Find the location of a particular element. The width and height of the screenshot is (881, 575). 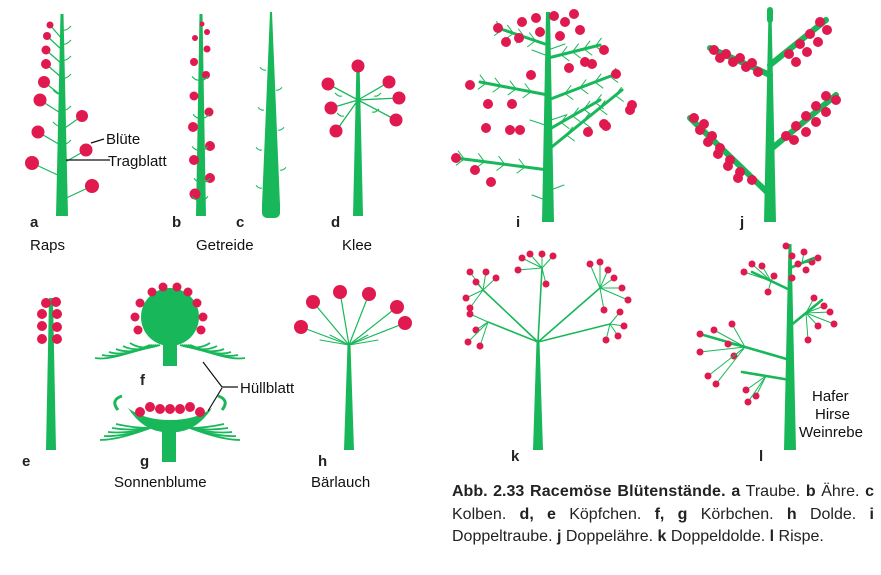

panel-letter-f: f is located at coordinates (143, 380).